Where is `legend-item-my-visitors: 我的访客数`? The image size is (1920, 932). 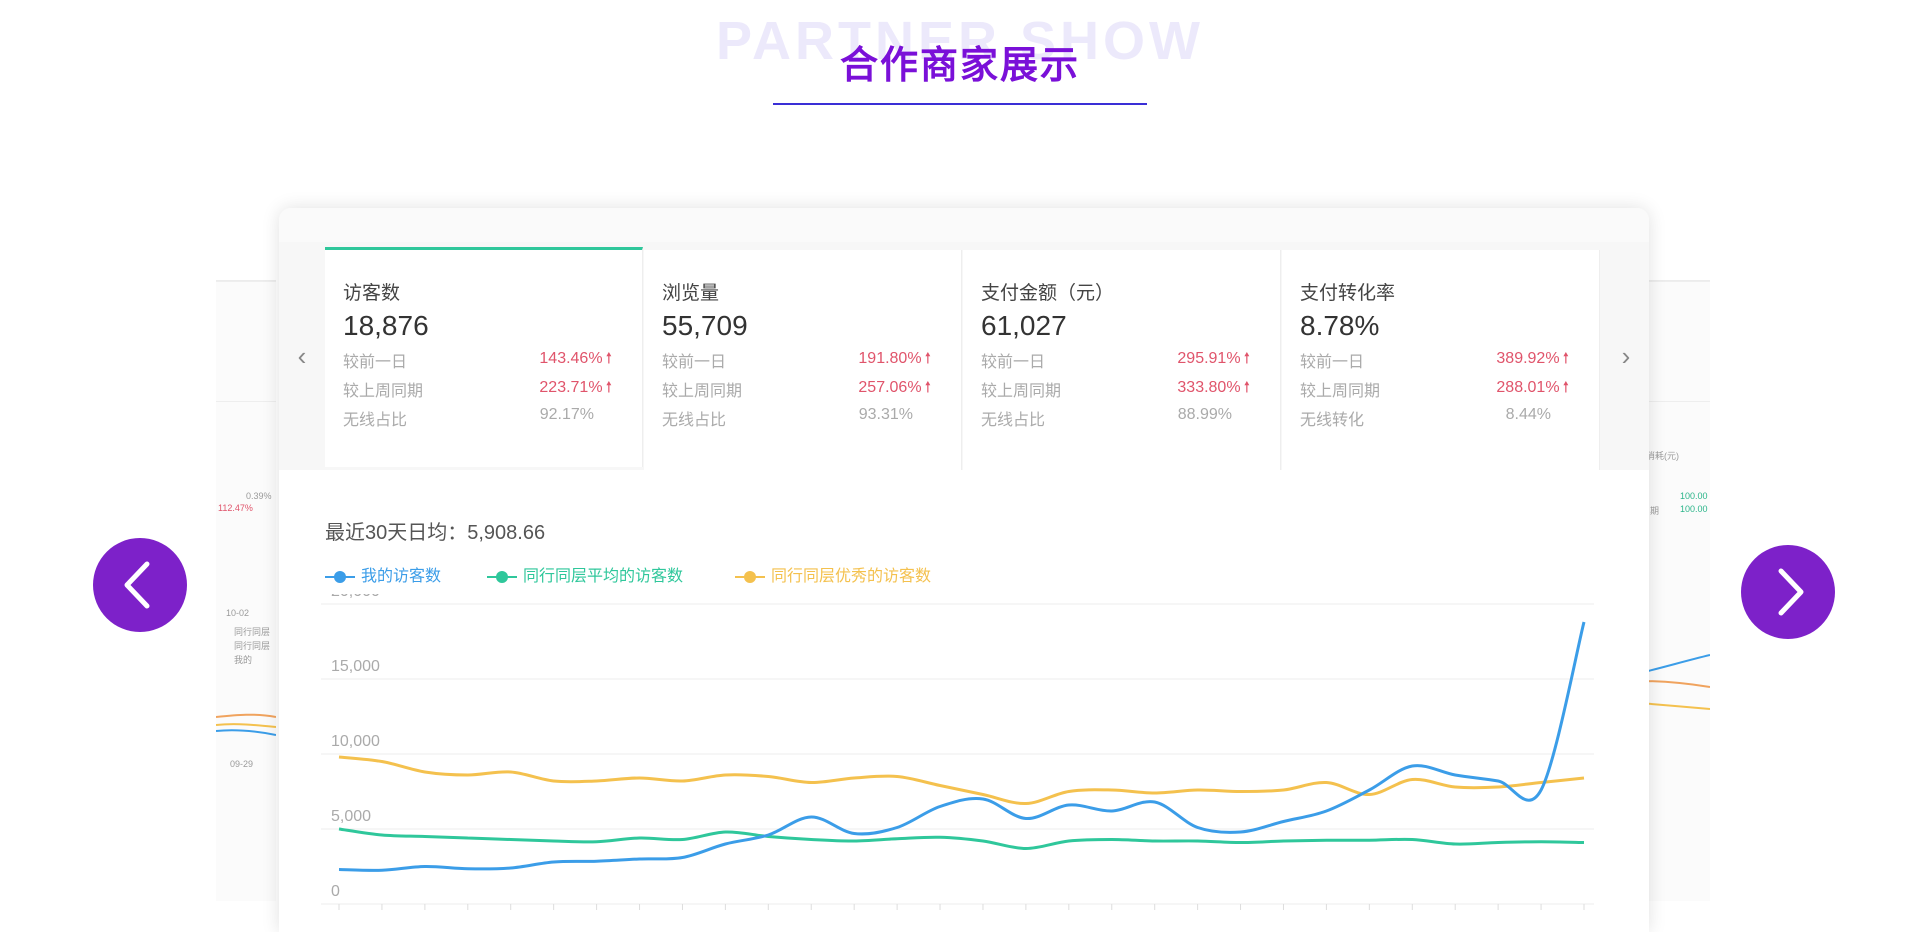 legend-item-my-visitors: 我的访客数 is located at coordinates (383, 574).